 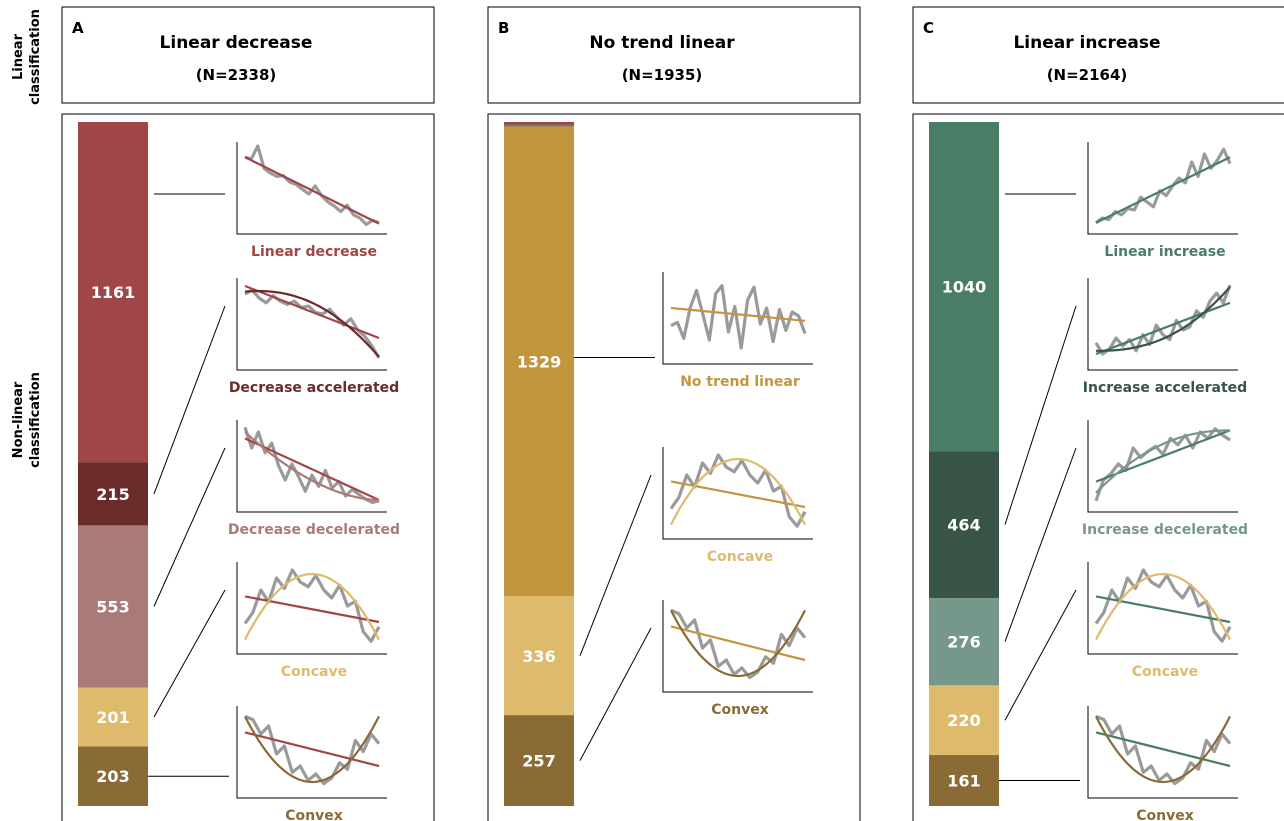 I want to click on bar-value-label-c-4: 161, so click(x=963, y=781).